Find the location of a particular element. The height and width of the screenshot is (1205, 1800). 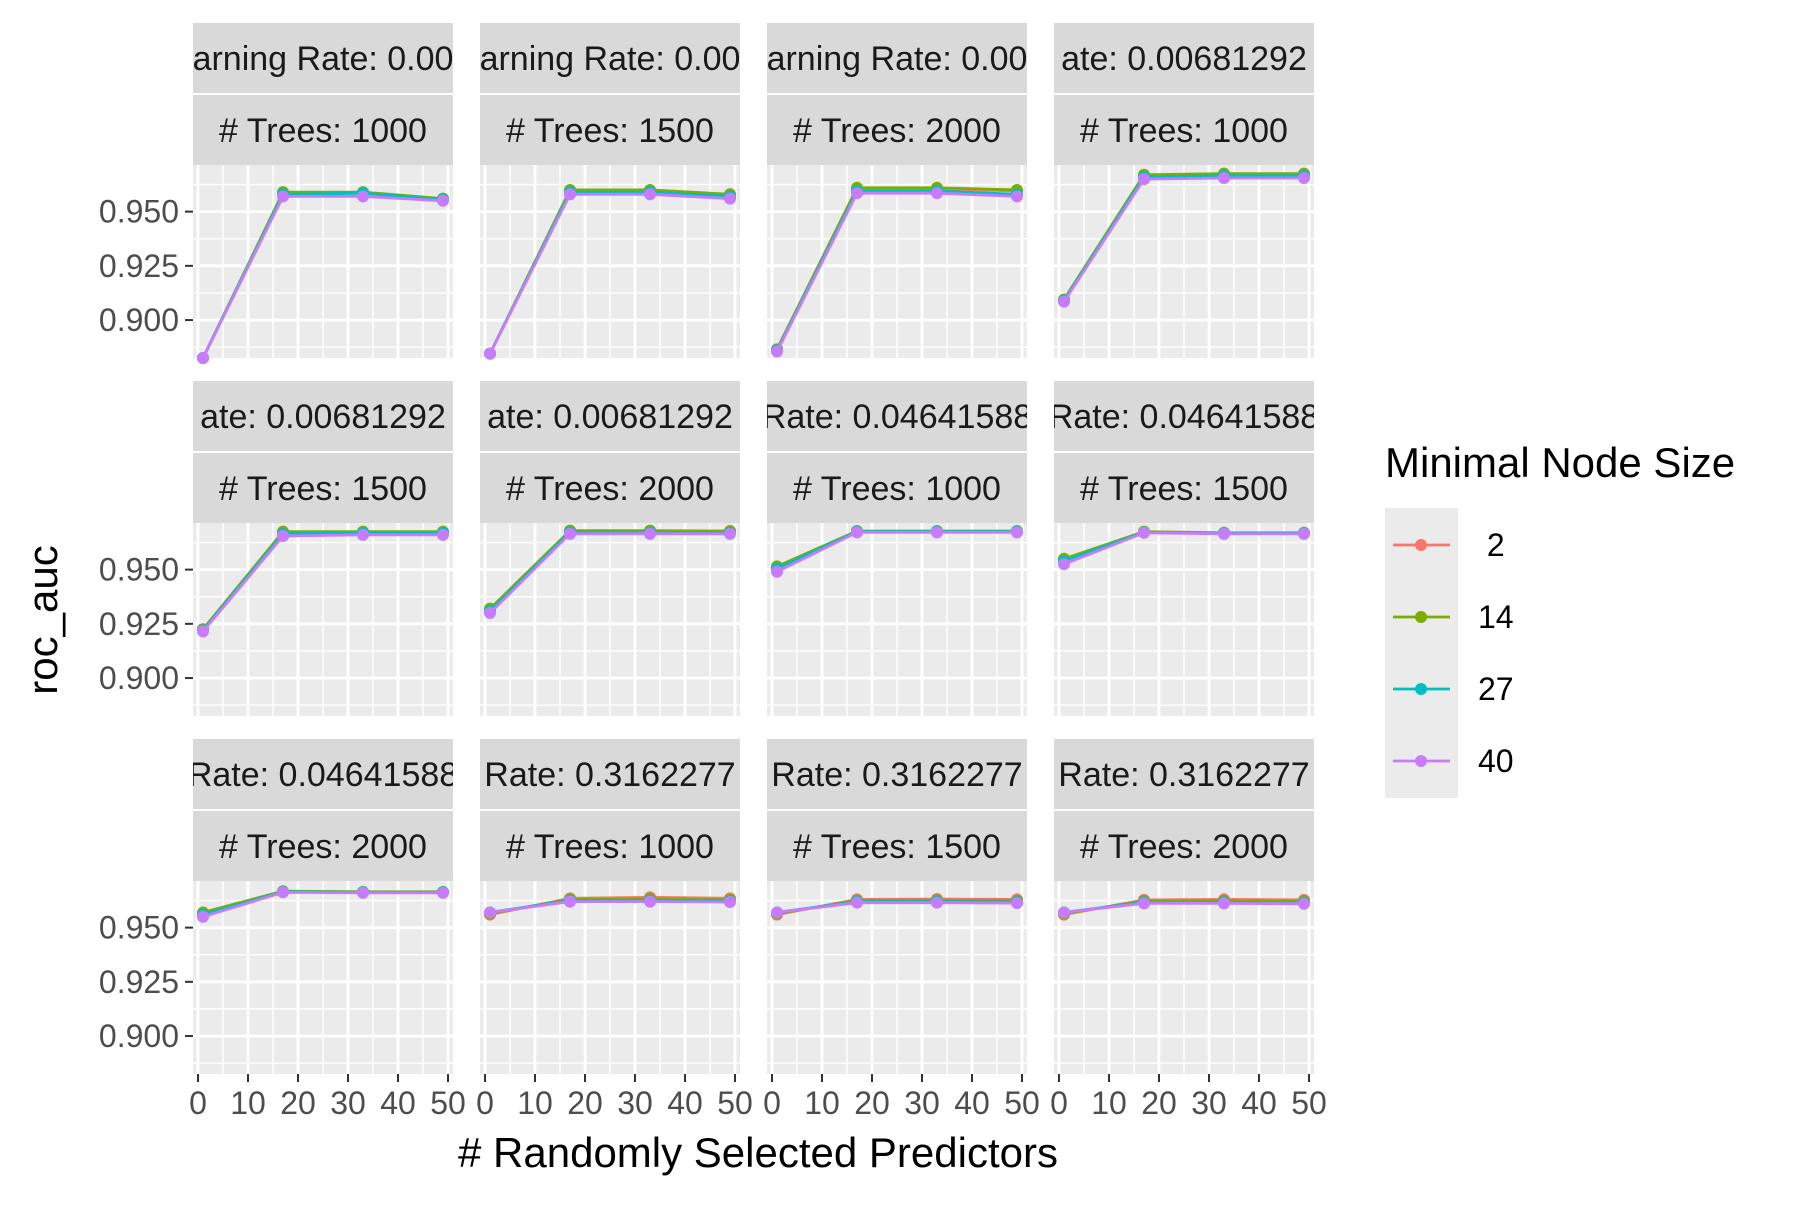

facet-panel: arning Rate: 0.00 # Trees: 2000 is located at coordinates (897, 190).